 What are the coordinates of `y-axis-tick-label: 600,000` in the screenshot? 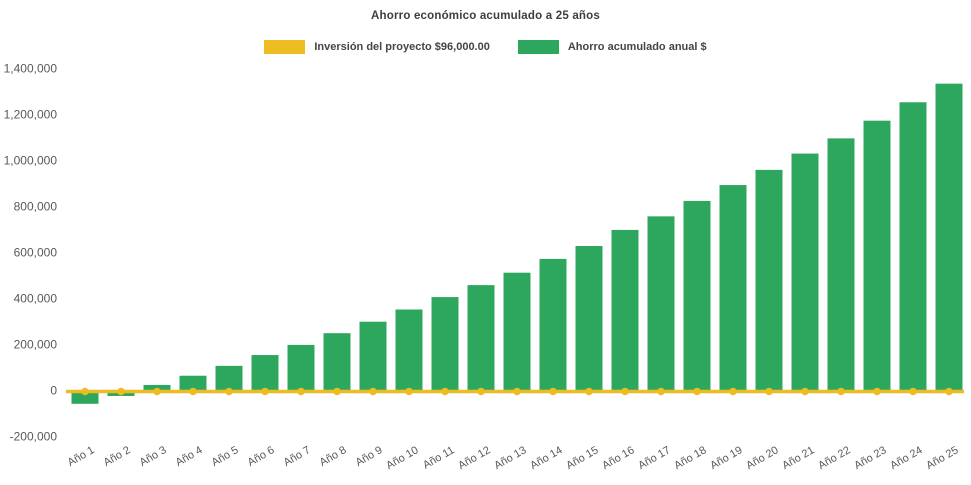 It's located at (36, 253).